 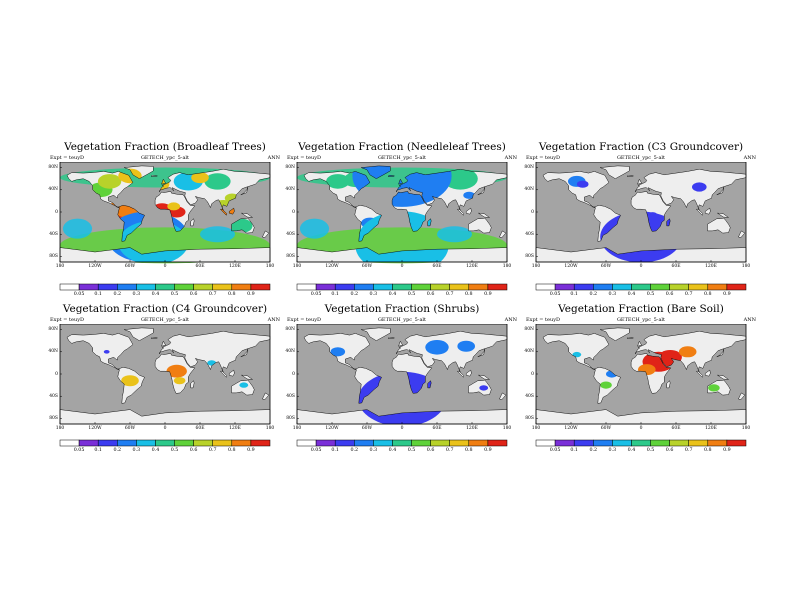 I want to click on ocean-field-patch, so click(x=314, y=228).